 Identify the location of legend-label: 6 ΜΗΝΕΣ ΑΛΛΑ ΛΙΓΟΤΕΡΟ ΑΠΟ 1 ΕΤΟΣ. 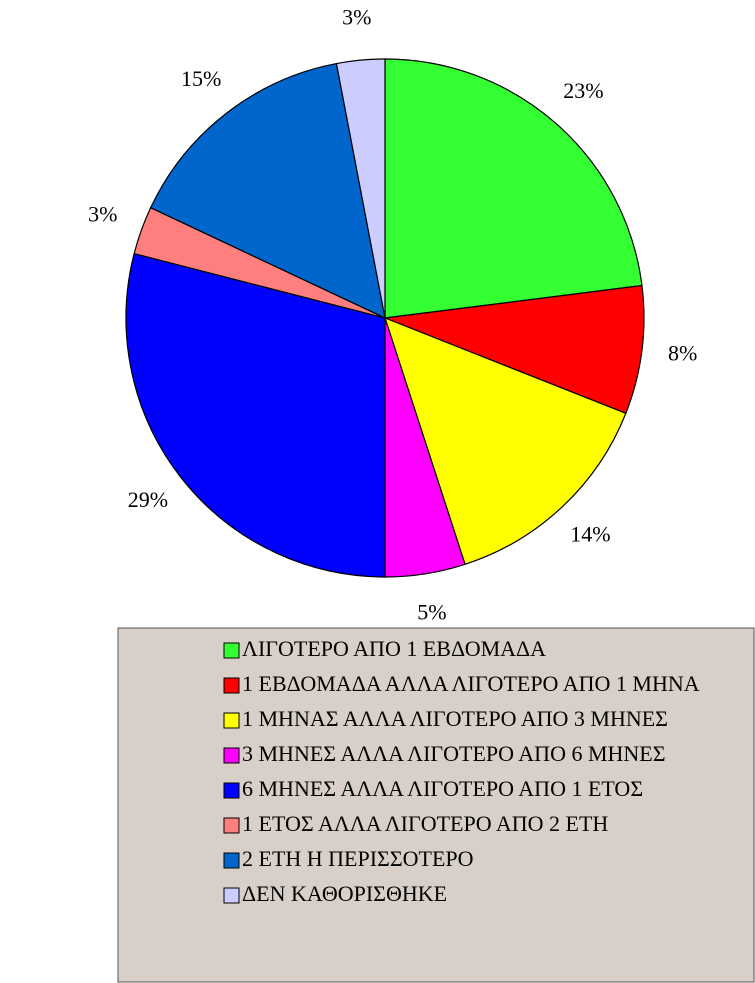
(442, 788).